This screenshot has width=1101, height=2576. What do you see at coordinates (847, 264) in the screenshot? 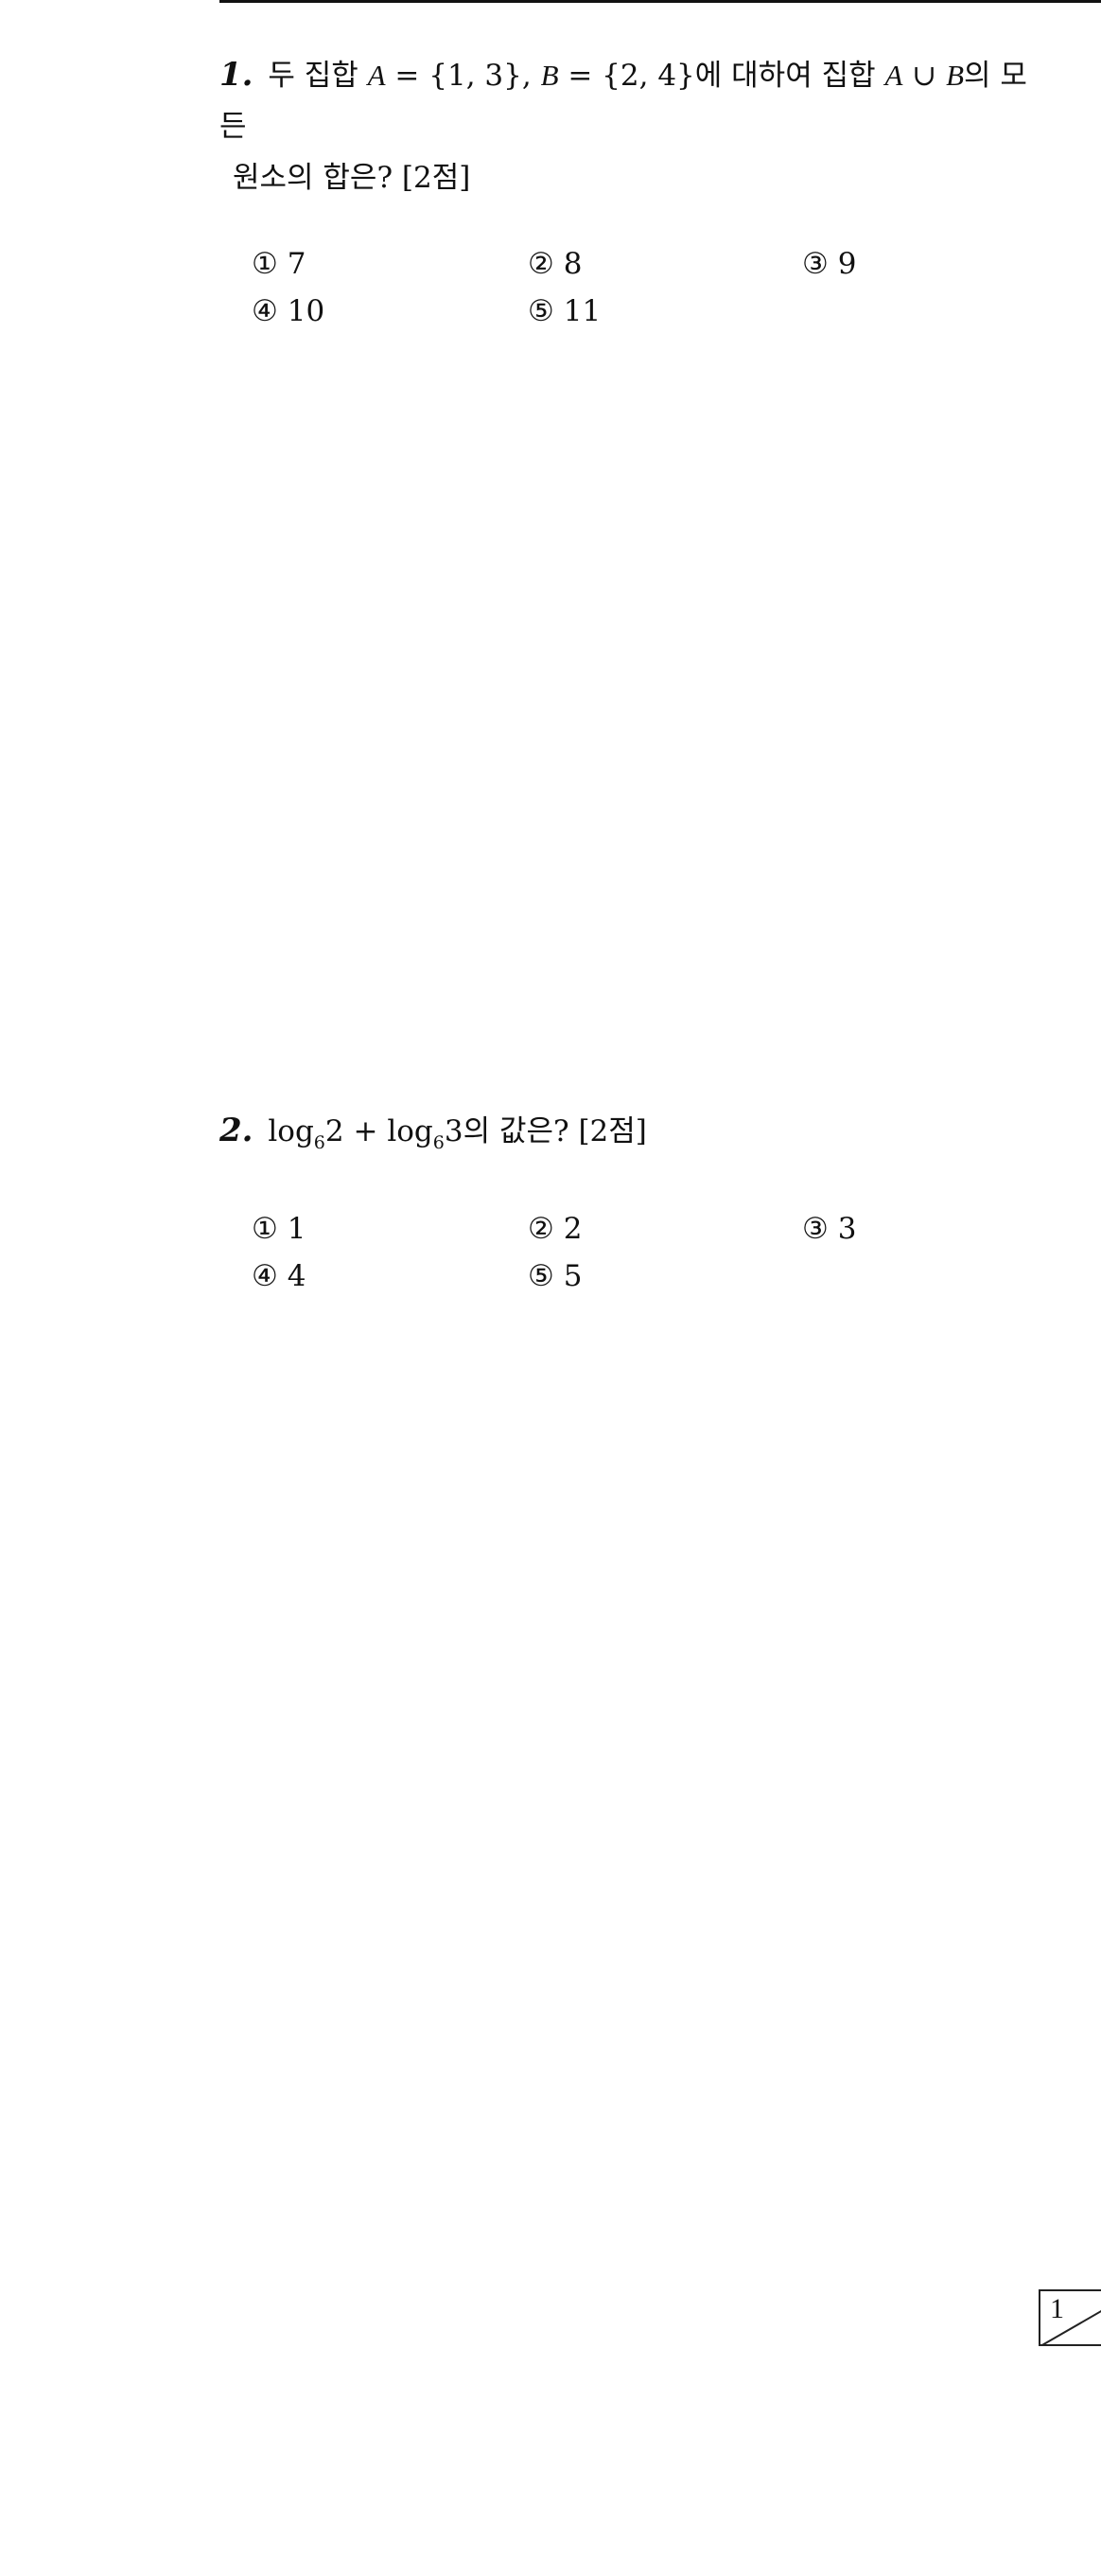
I see `choice-value: 9` at bounding box center [847, 264].